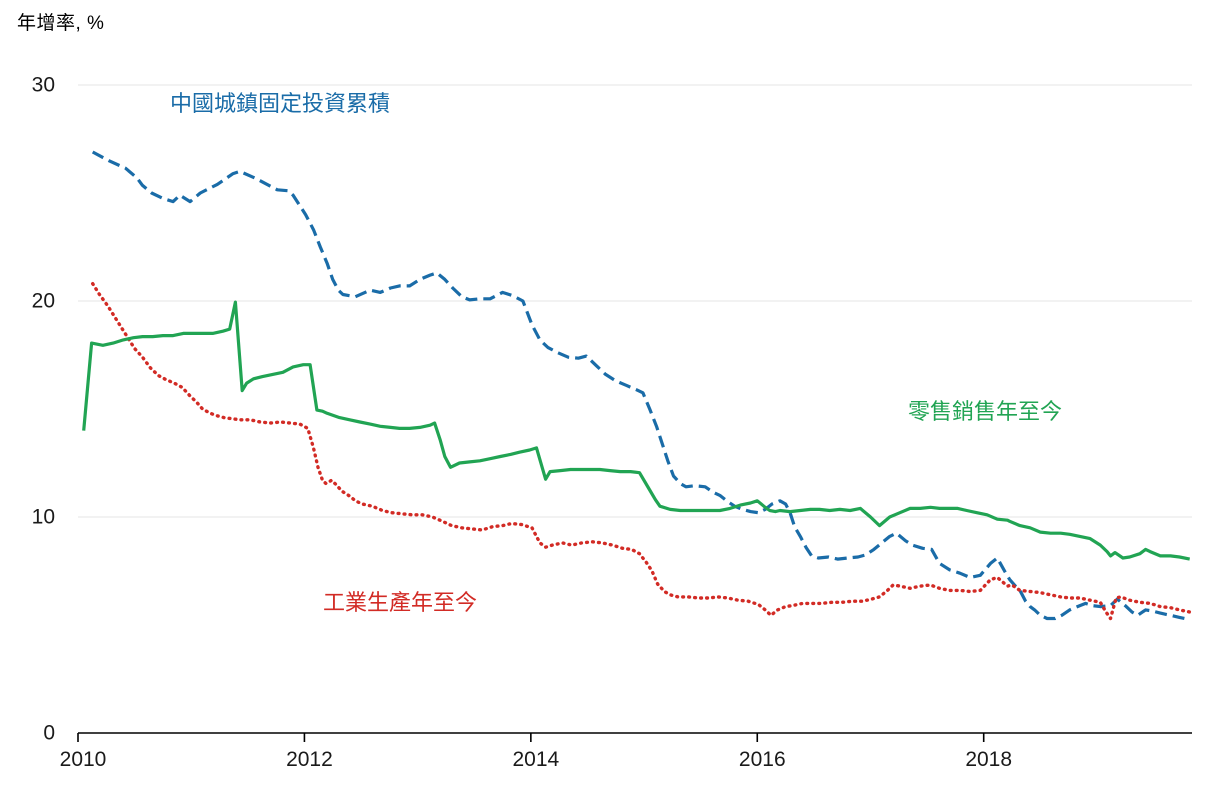 Image resolution: width=1228 pixels, height=799 pixels. What do you see at coordinates (280, 103) in the screenshot?
I see `series-label-china-urban-fixed-investment: 中國城鎮固定投資累積` at bounding box center [280, 103].